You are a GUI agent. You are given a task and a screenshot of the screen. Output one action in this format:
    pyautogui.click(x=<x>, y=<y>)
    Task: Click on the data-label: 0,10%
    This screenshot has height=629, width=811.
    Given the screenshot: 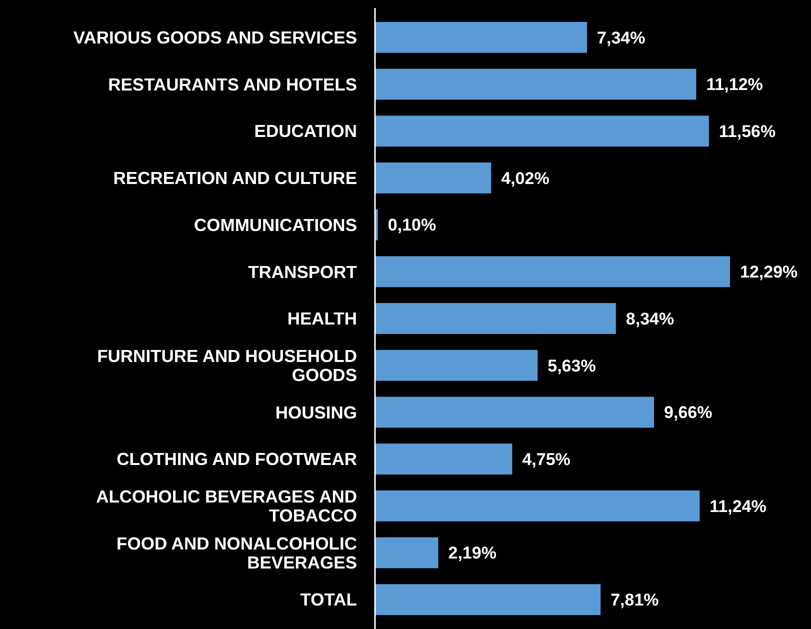 What is the action you would take?
    pyautogui.click(x=412, y=225)
    